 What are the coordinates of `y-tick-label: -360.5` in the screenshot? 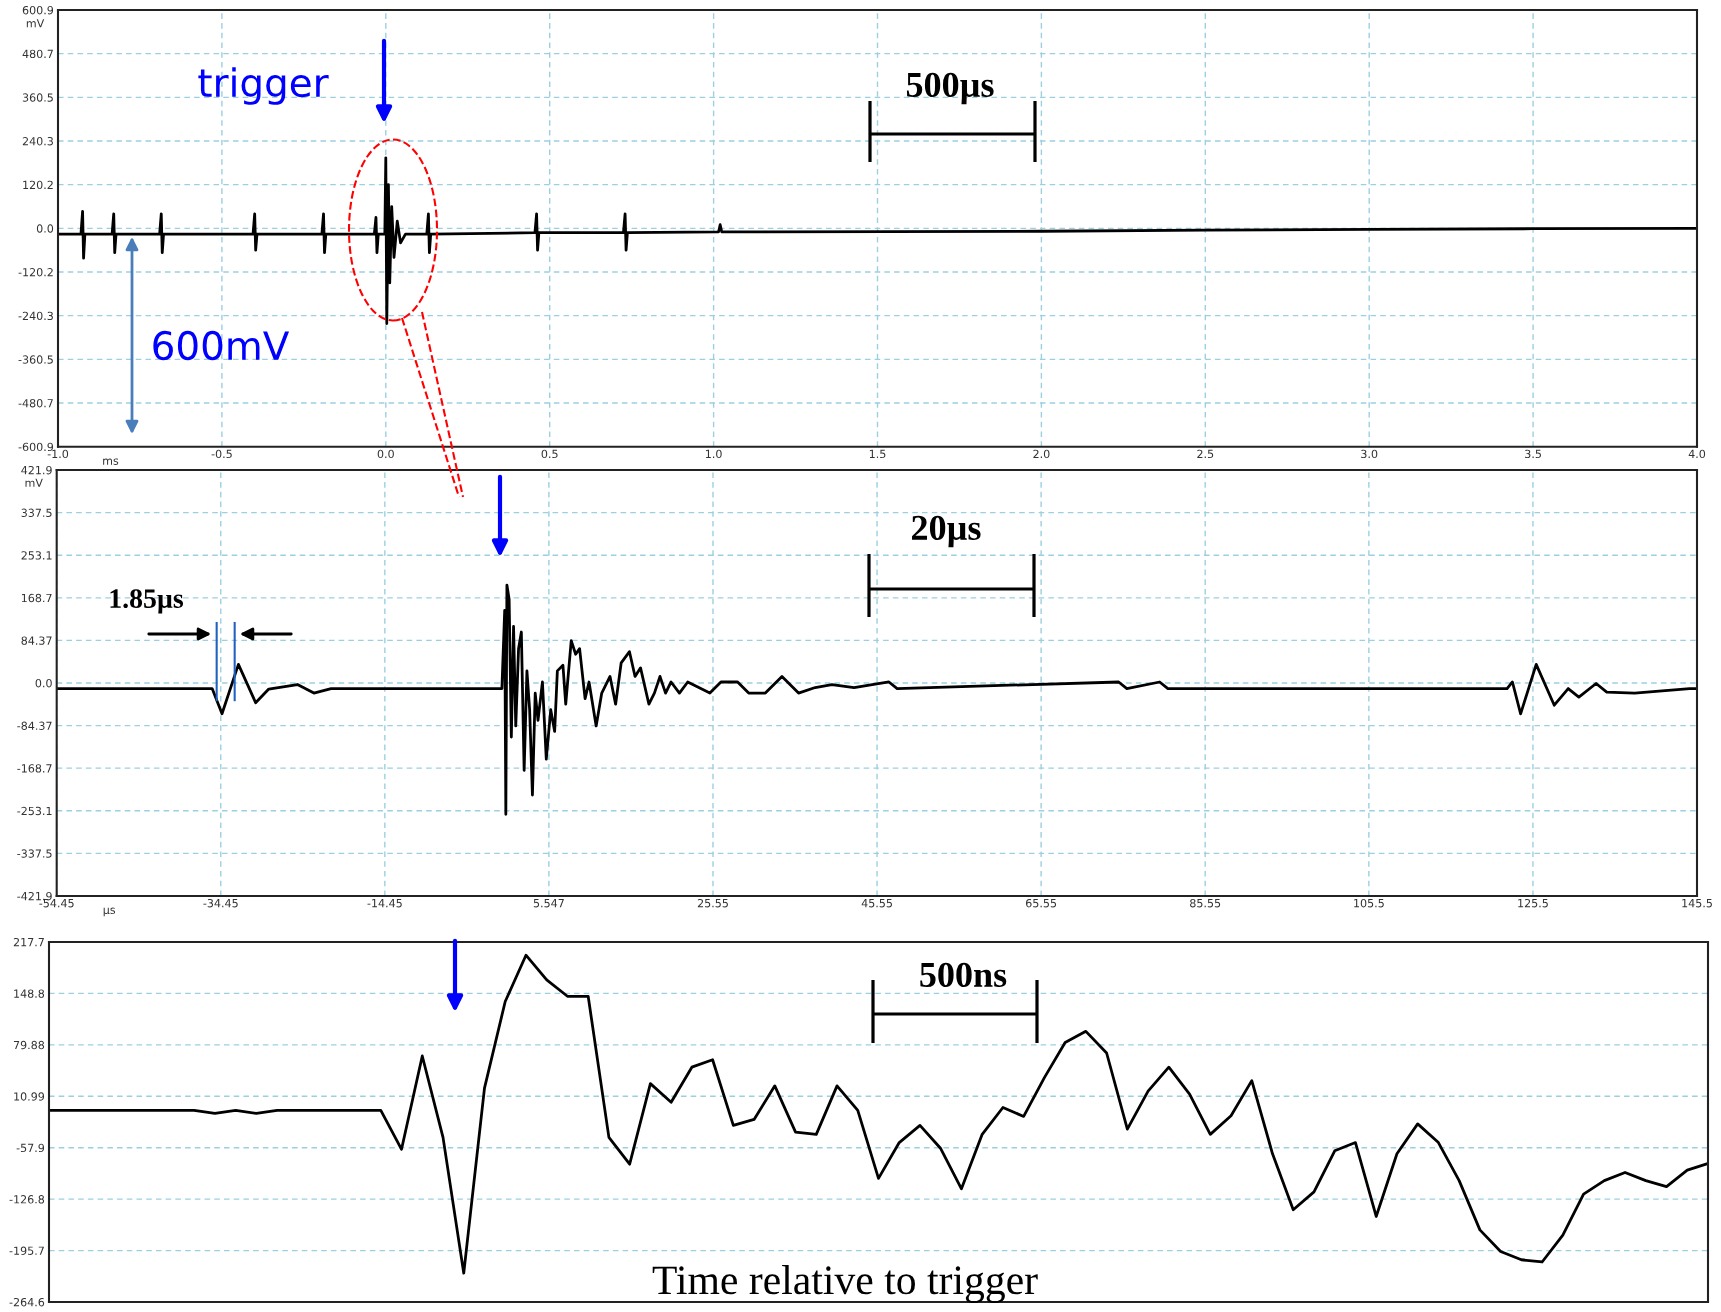 It's located at (35, 359).